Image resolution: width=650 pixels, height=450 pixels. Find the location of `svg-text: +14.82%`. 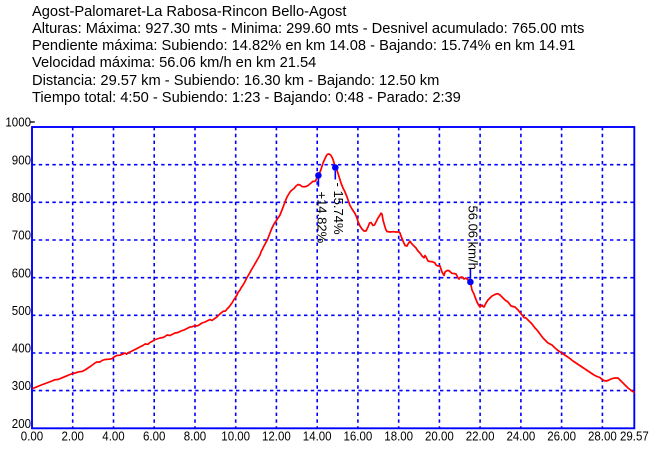

svg-text: +14.82% is located at coordinates (322, 218).